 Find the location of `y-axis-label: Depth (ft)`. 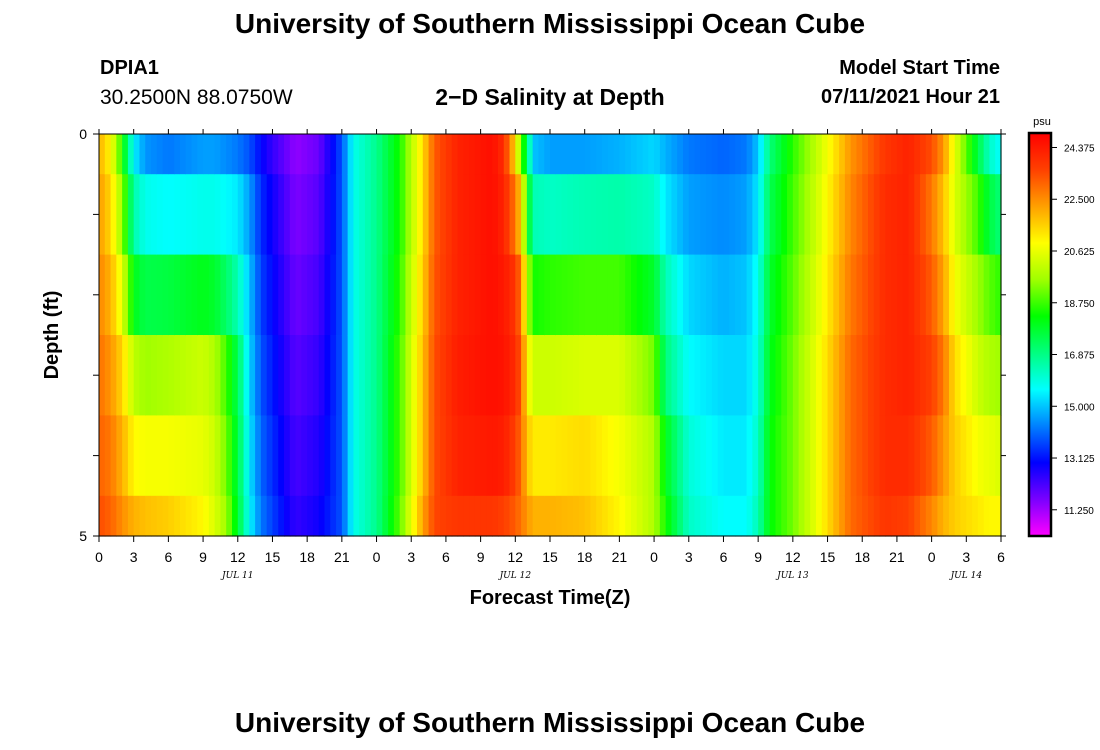

y-axis-label: Depth (ft) is located at coordinates (52, 335).